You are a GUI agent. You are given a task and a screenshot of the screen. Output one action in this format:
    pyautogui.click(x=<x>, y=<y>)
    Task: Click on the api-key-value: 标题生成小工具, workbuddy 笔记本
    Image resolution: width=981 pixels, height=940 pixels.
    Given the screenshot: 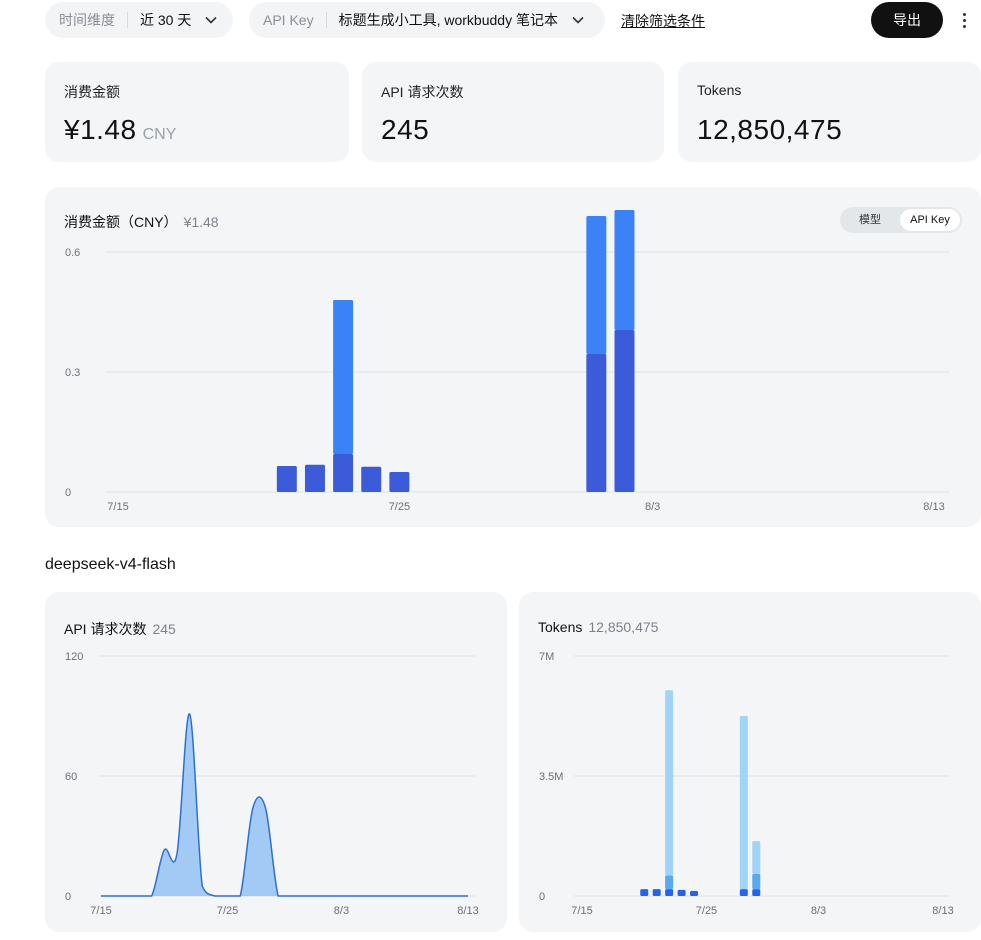 What is the action you would take?
    pyautogui.click(x=448, y=20)
    